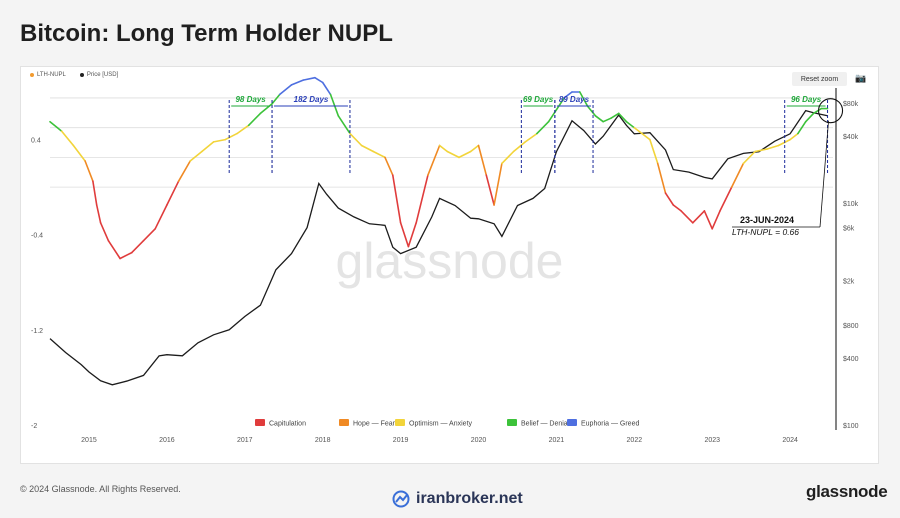 The height and width of the screenshot is (518, 900). Describe the element at coordinates (469, 498) in the screenshot. I see `site-name: iranbroker.net` at that location.